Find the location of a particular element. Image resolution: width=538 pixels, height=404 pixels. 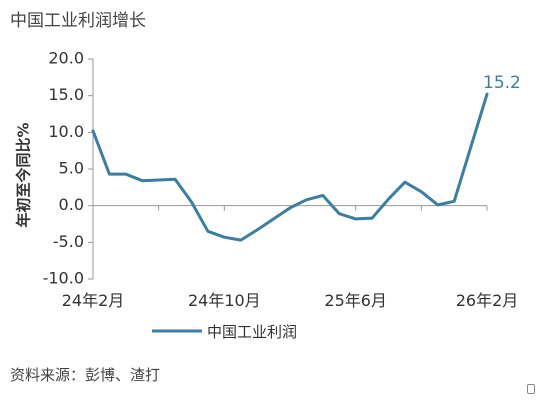

y-axis-title: 年初至今同比% is located at coordinates (24, 174).